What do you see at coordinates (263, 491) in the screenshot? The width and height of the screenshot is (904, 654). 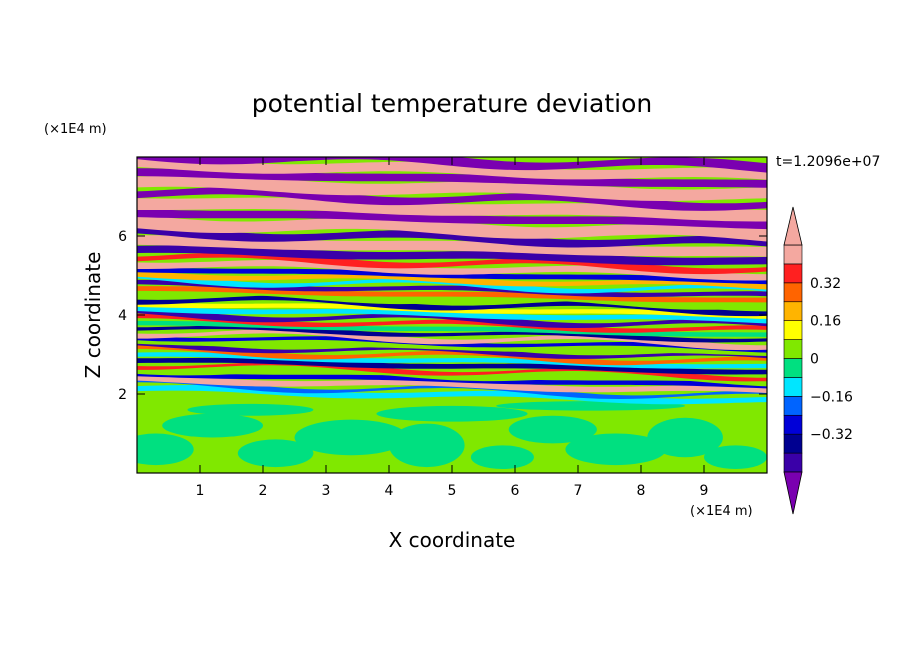 I see `x-tick-label: 2` at bounding box center [263, 491].